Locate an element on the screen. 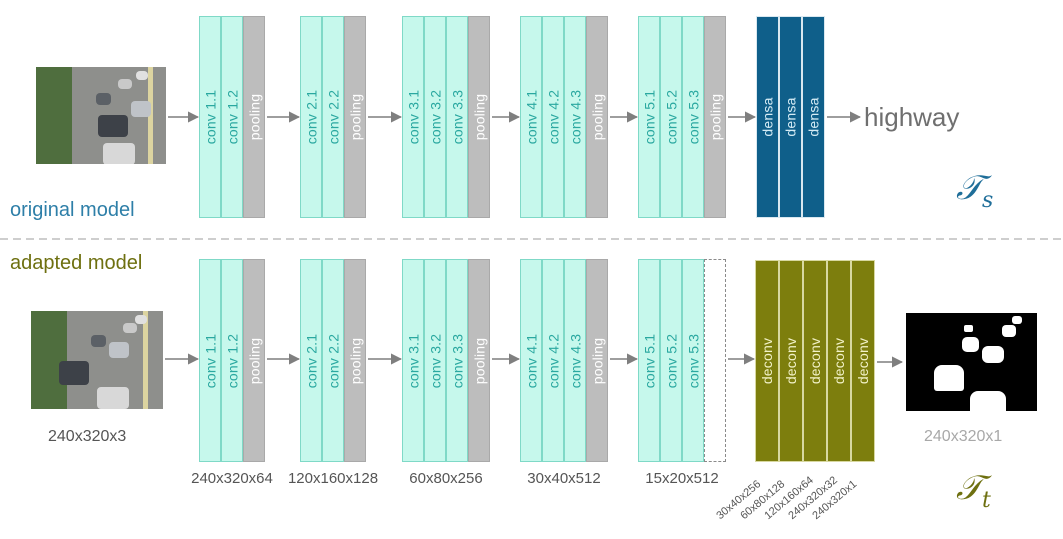 The width and height of the screenshot is (1063, 539). bottom-conv-block: conv 4.1 is located at coordinates (531, 360).